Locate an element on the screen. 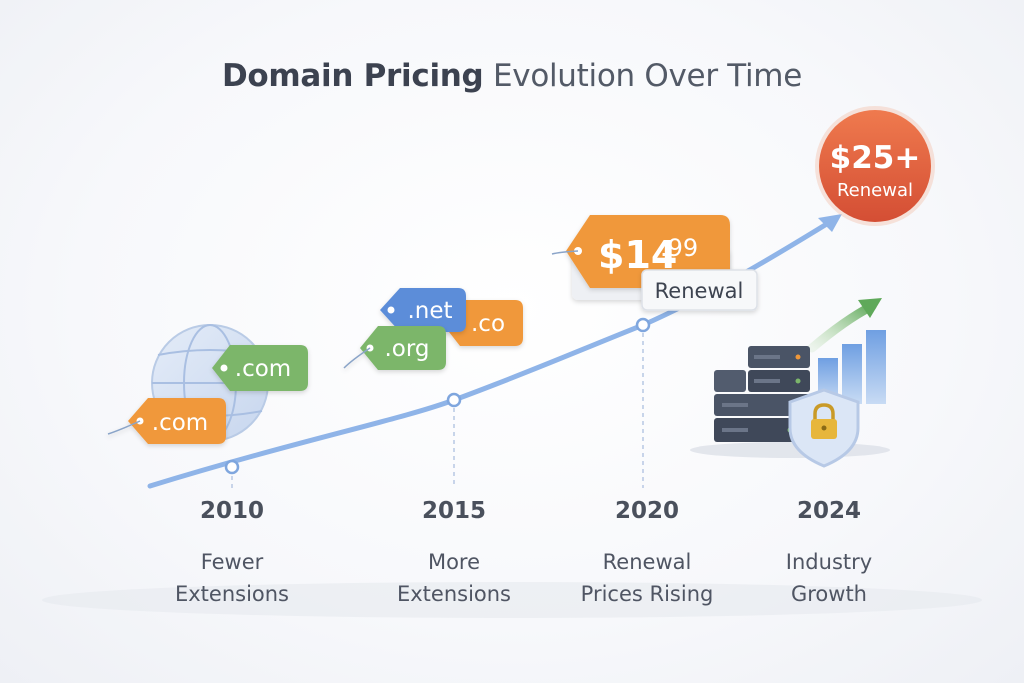 Image resolution: width=1024 pixels, height=683 pixels. caption-line1: Fewer is located at coordinates (232, 562).